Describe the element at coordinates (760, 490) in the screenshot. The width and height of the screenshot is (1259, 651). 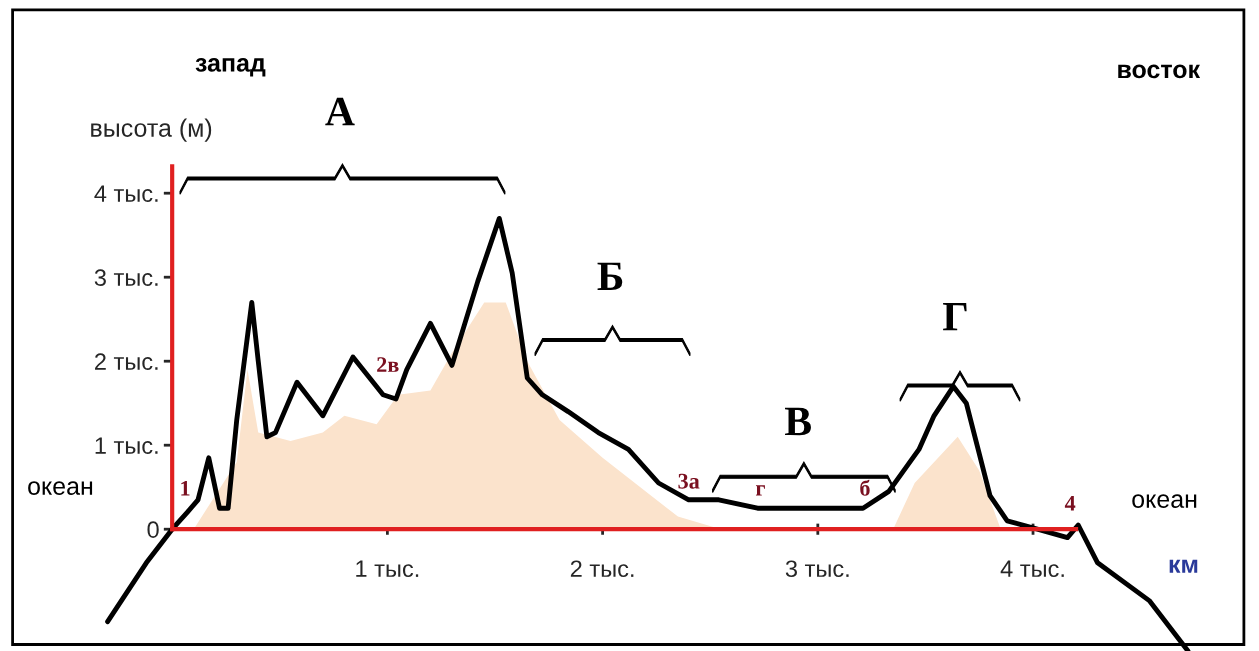
I see `annotation: г` at that location.